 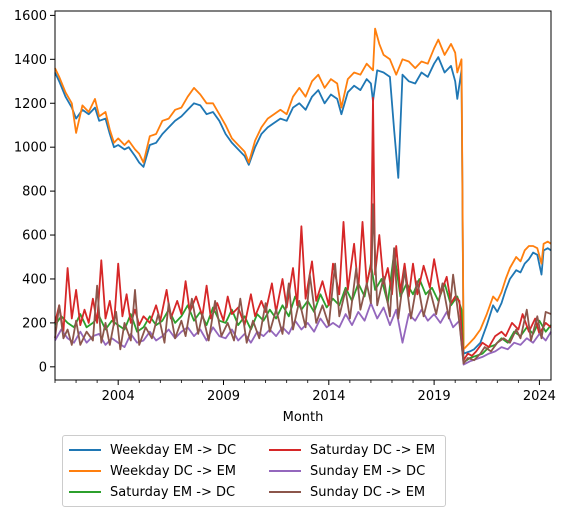 What do you see at coordinates (30, 104) in the screenshot?
I see `y-tick-label: 1200` at bounding box center [30, 104].